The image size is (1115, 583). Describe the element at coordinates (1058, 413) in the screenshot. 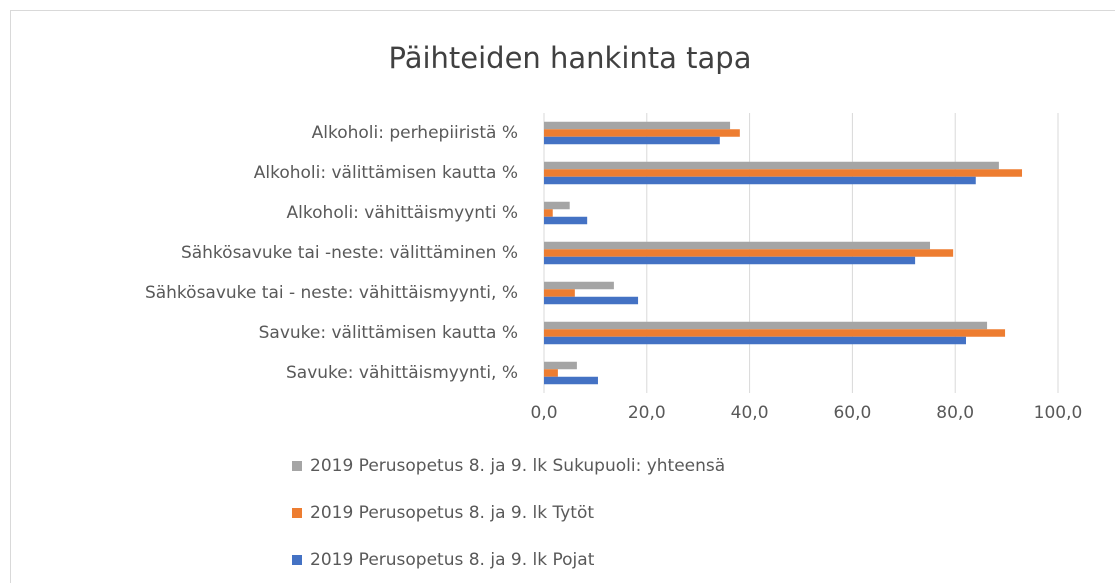

I see `x-tick-label: 100,0` at that location.